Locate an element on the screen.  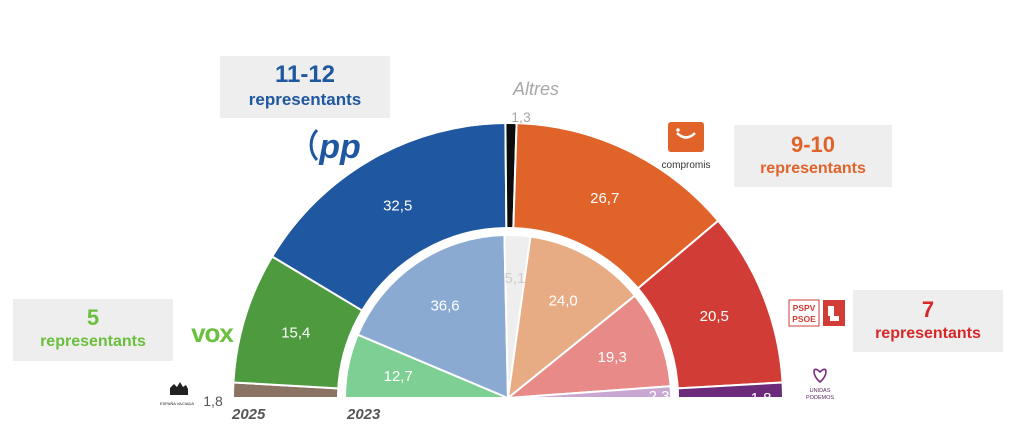
pp-logo-icon: pp is located at coordinates (335, 147).